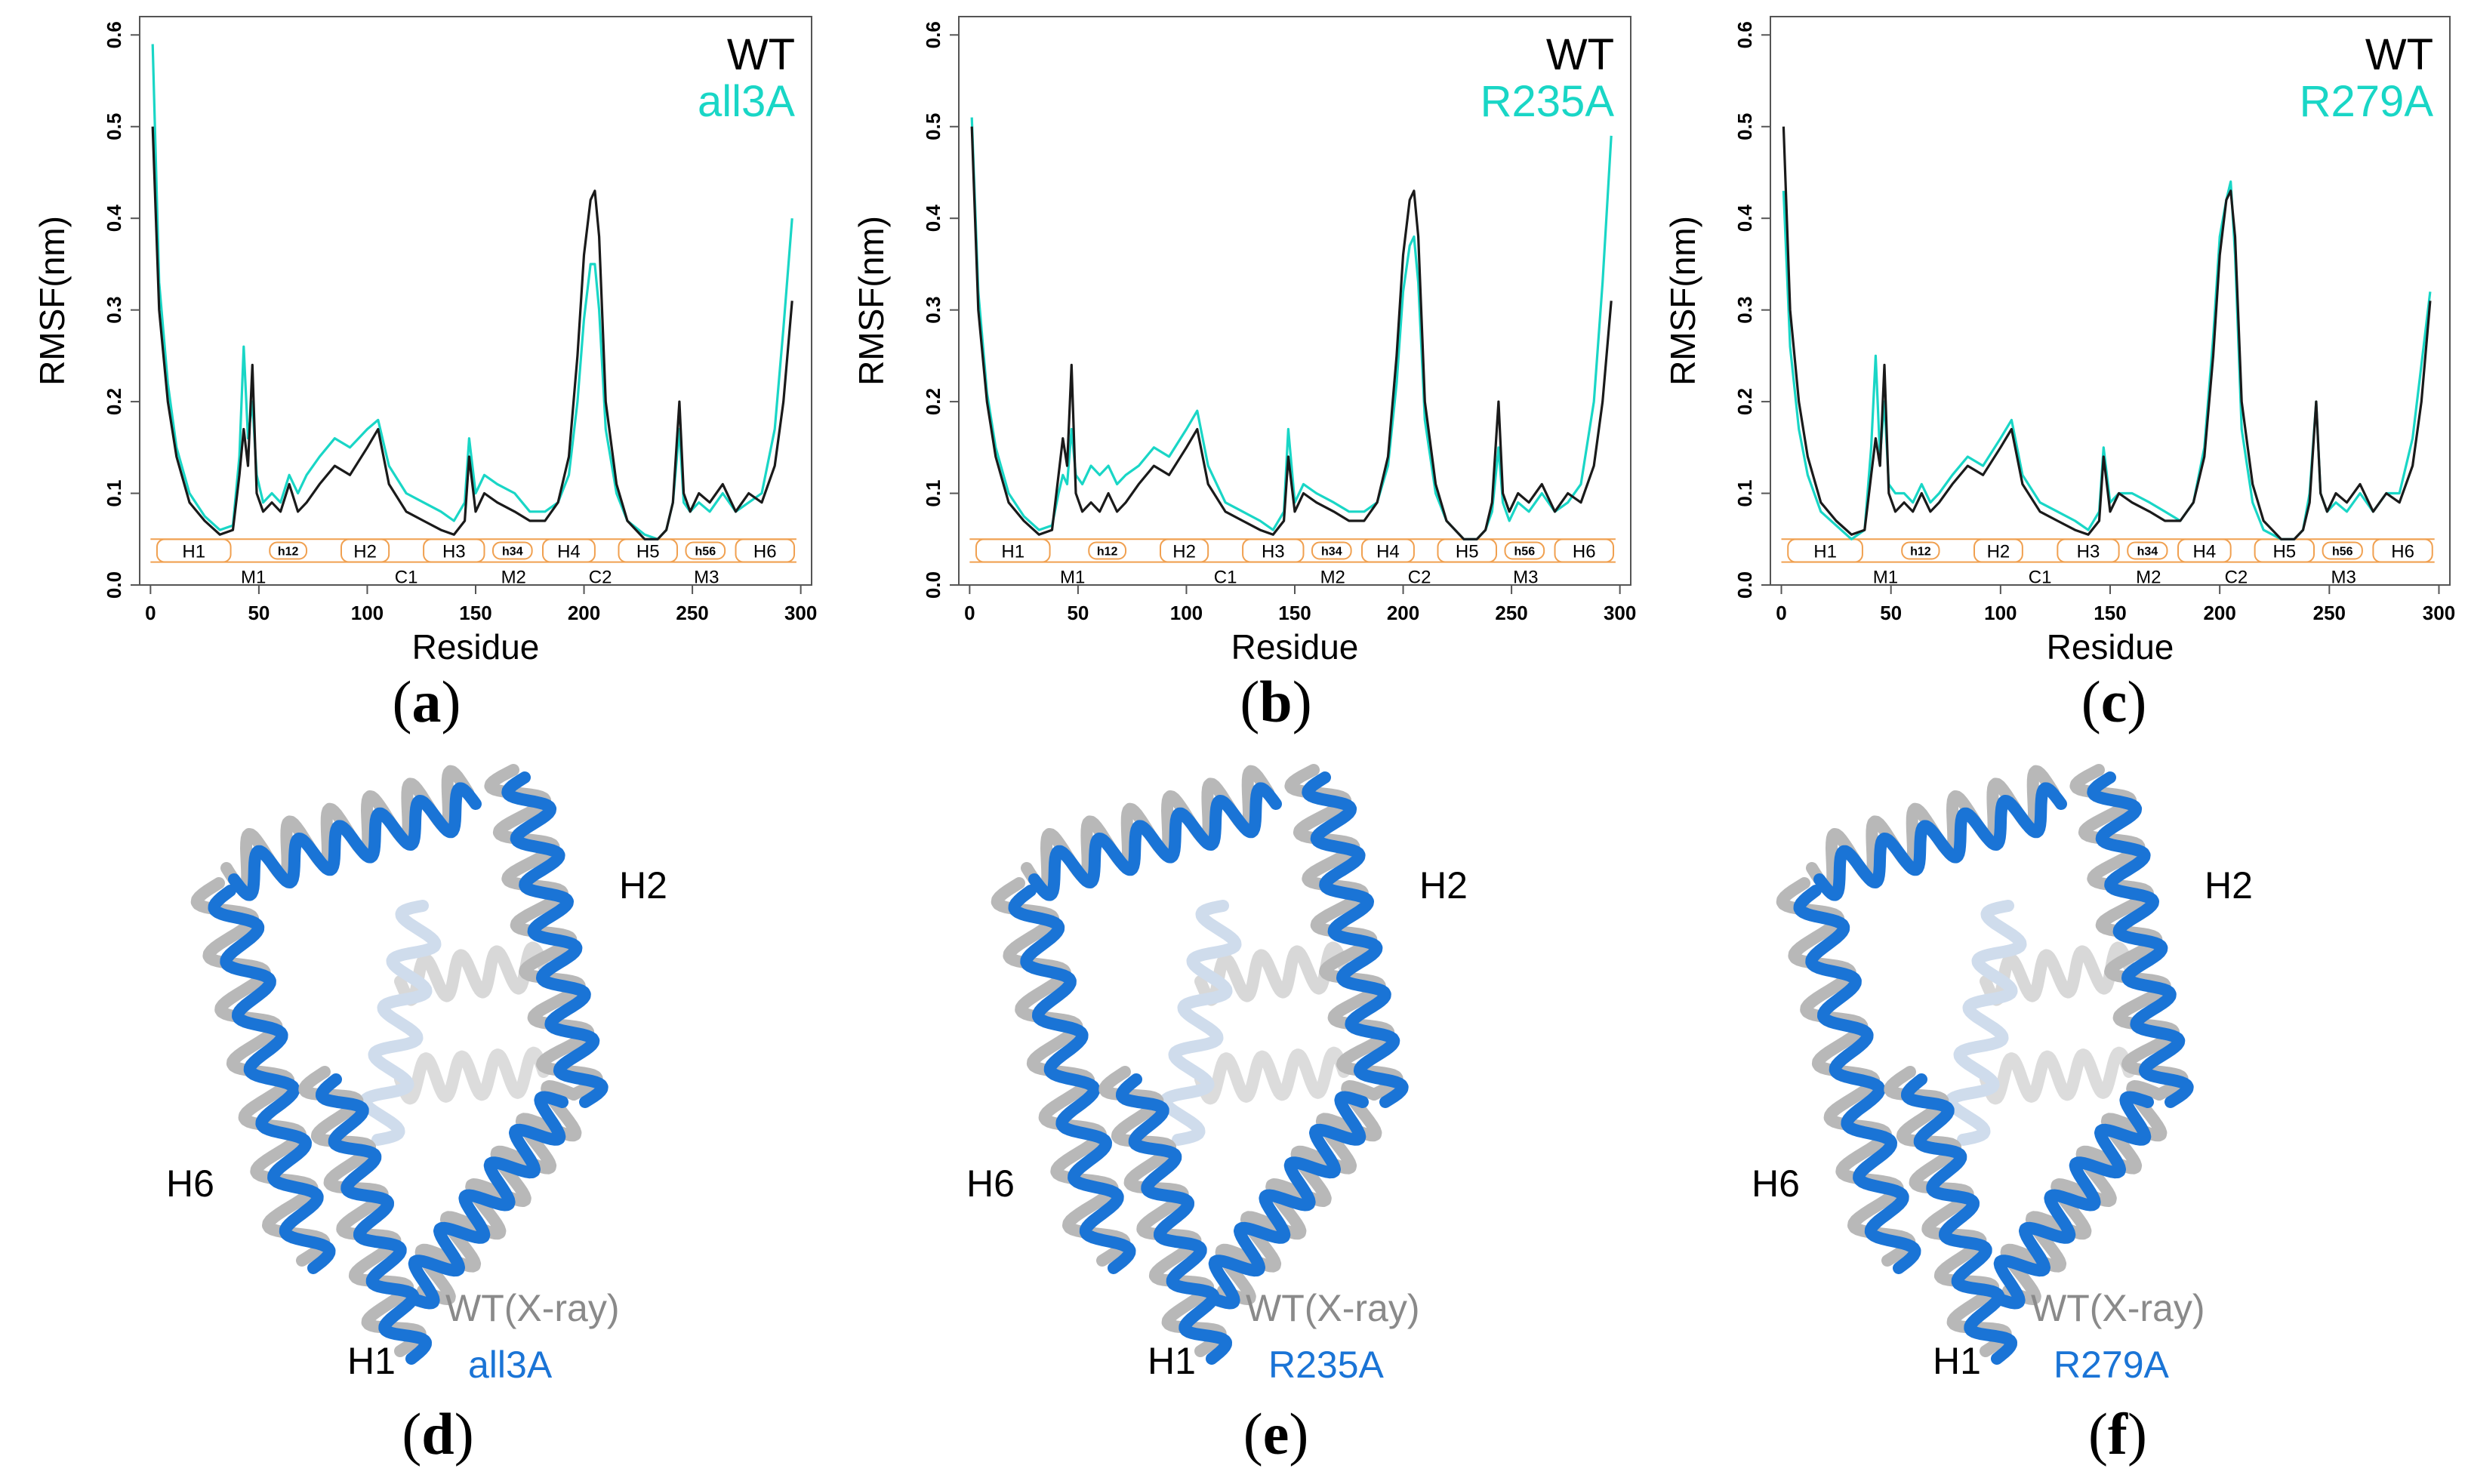 This screenshot has width=2468, height=1484. What do you see at coordinates (1388, 550) in the screenshot?
I see `segment-box-H4` at bounding box center [1388, 550].